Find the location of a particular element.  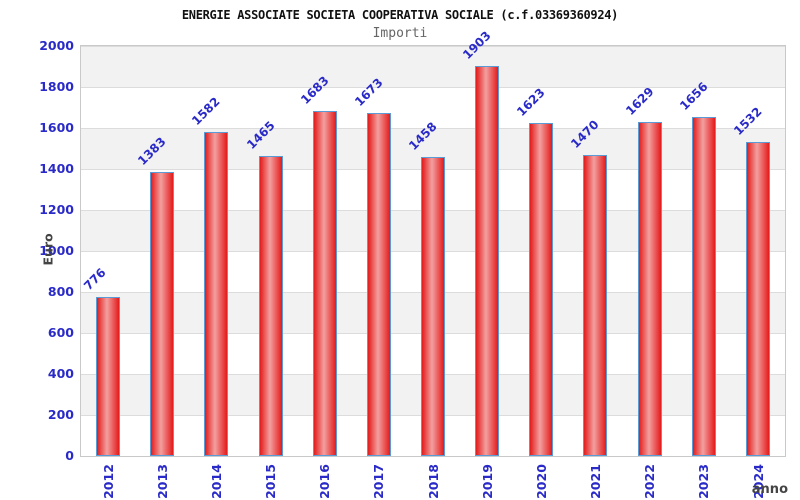

bar-2012: 776 is located at coordinates (101, 360).